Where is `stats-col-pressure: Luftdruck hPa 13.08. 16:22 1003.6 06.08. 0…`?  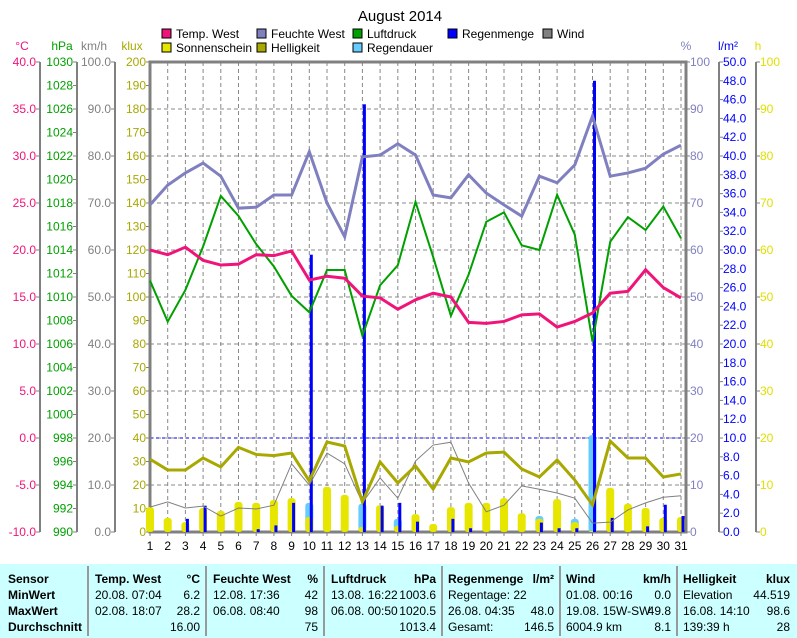 stats-col-pressure: Luftdruck hPa 13.08. 16:22 1003.6 06.08. 0… is located at coordinates (383, 601).